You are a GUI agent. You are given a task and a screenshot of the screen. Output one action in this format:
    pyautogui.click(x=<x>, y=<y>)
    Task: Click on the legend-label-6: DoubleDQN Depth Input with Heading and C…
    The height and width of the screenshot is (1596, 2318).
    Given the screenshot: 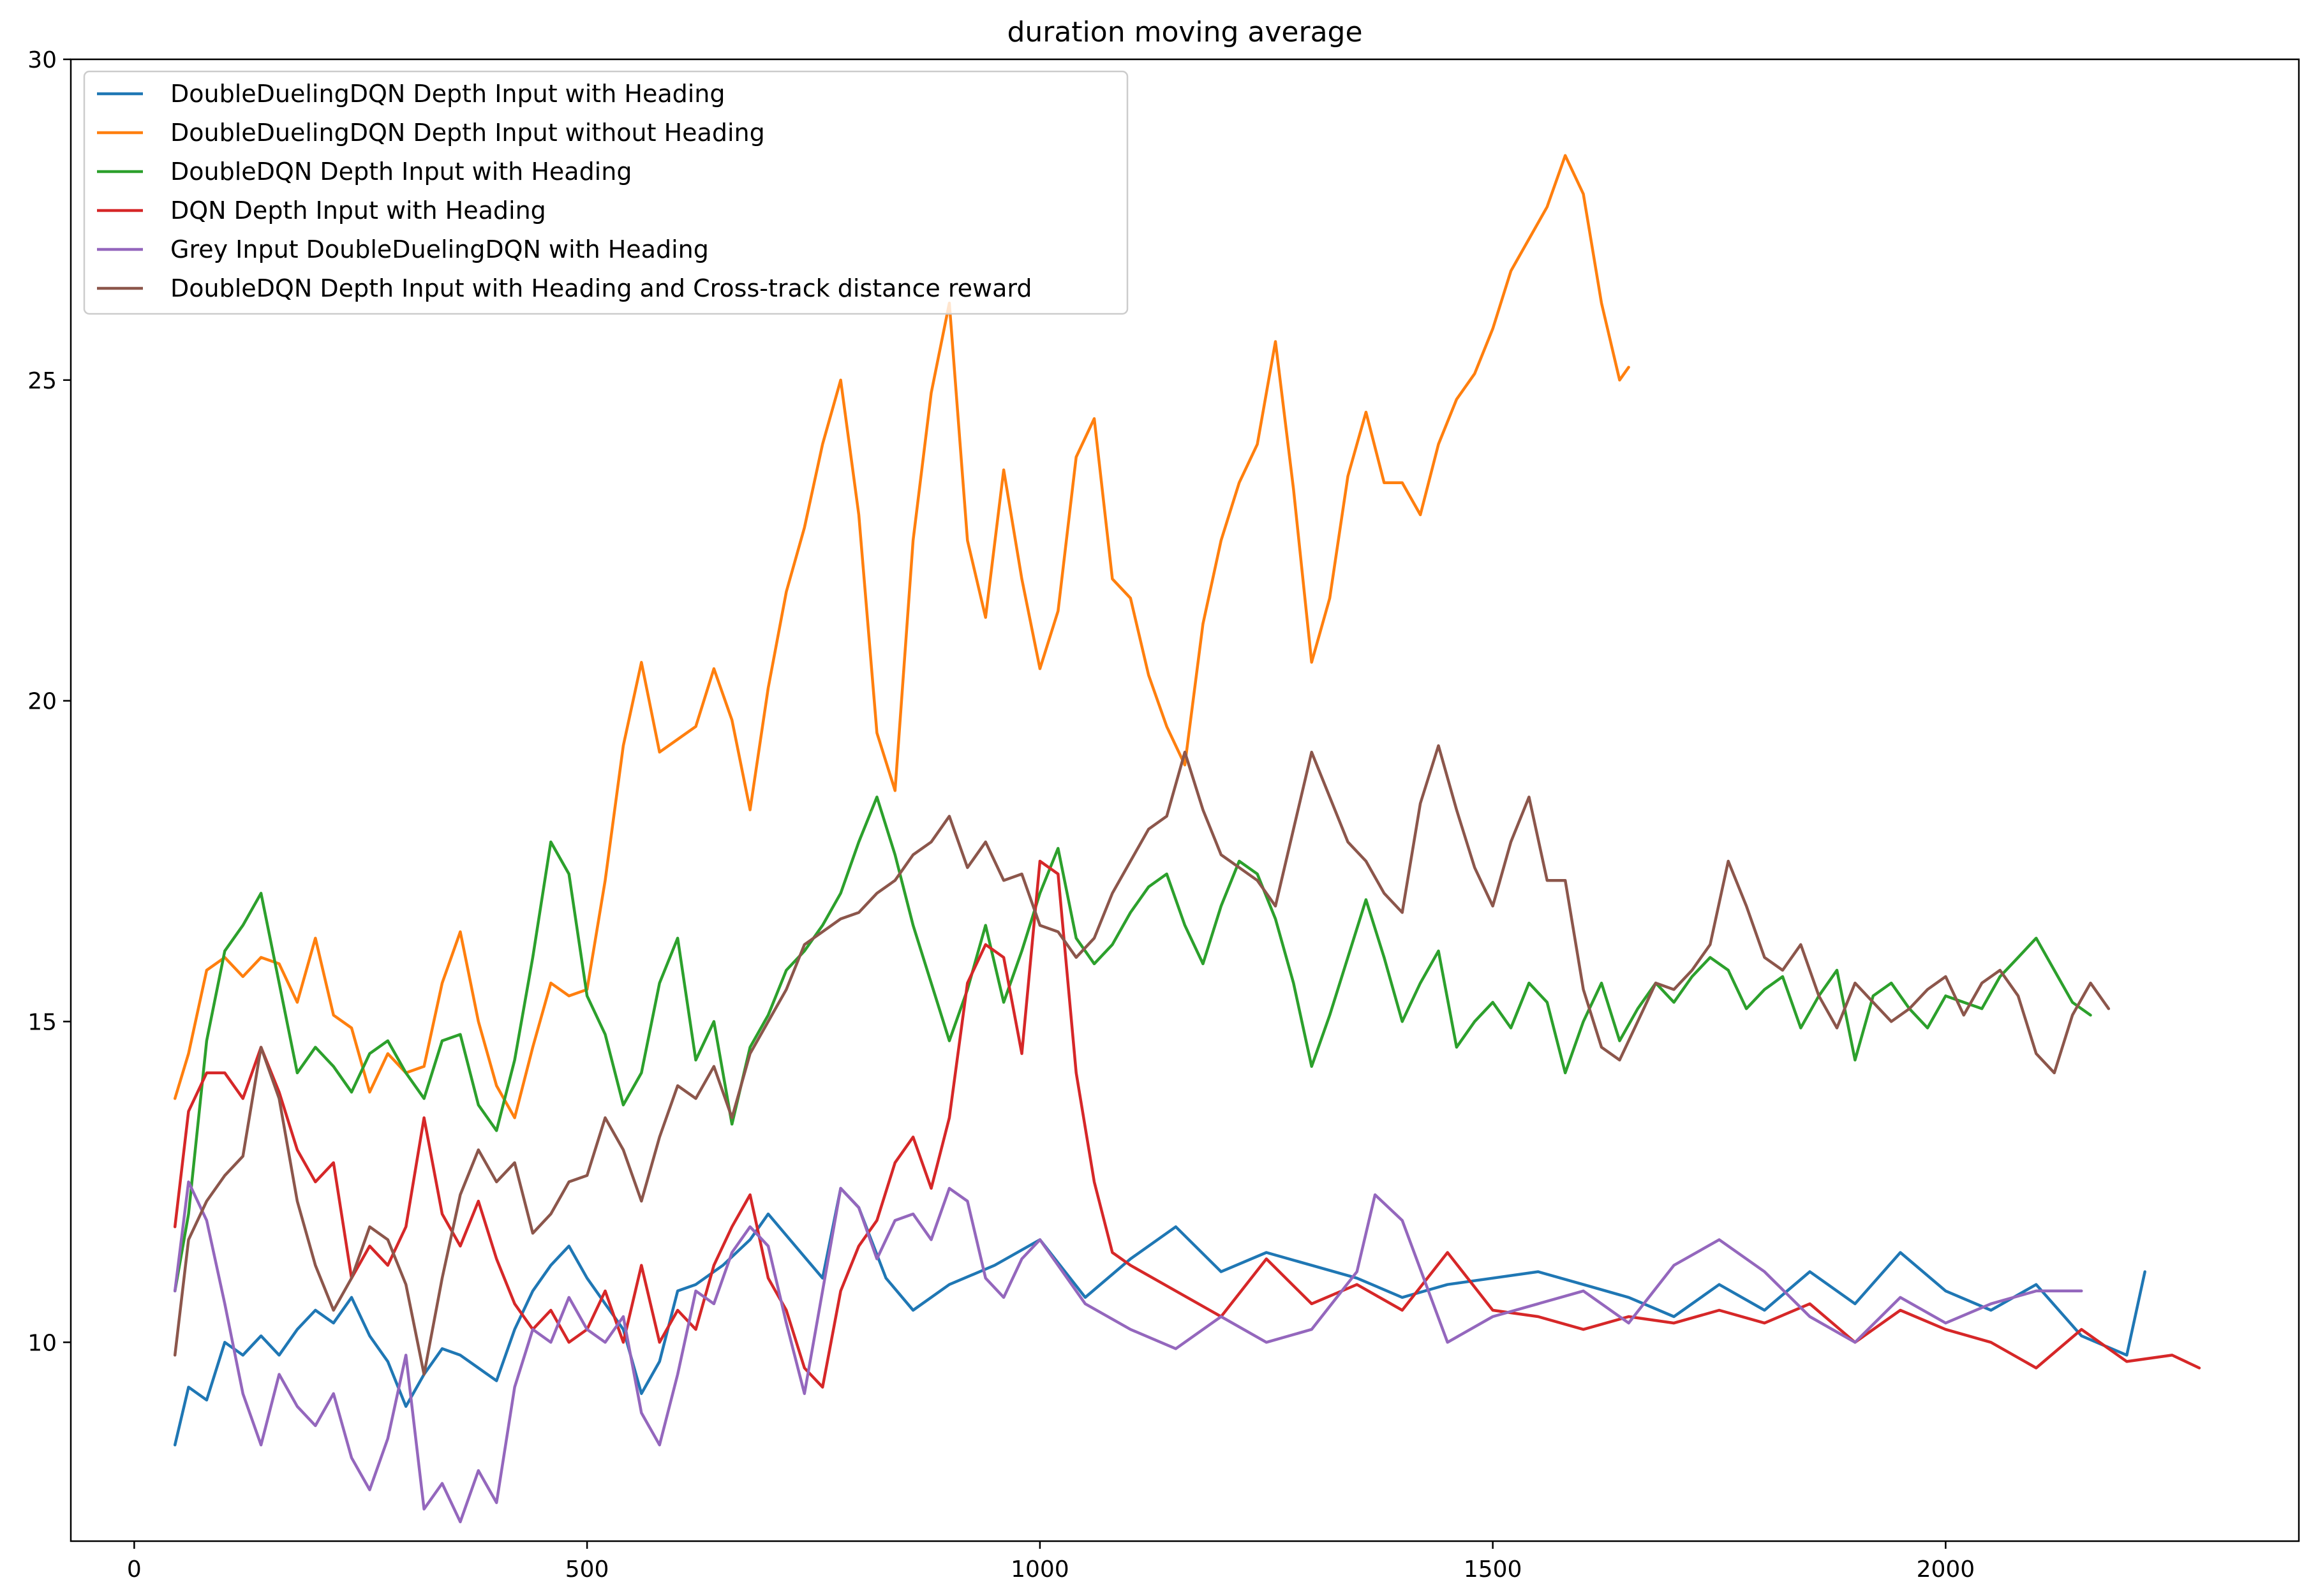 What is the action you would take?
    pyautogui.click(x=601, y=288)
    